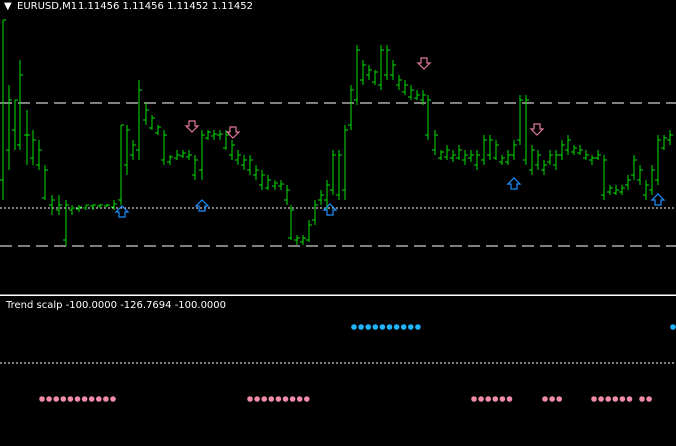  What do you see at coordinates (338, 295) in the screenshot?
I see `window-splitter` at bounding box center [338, 295].